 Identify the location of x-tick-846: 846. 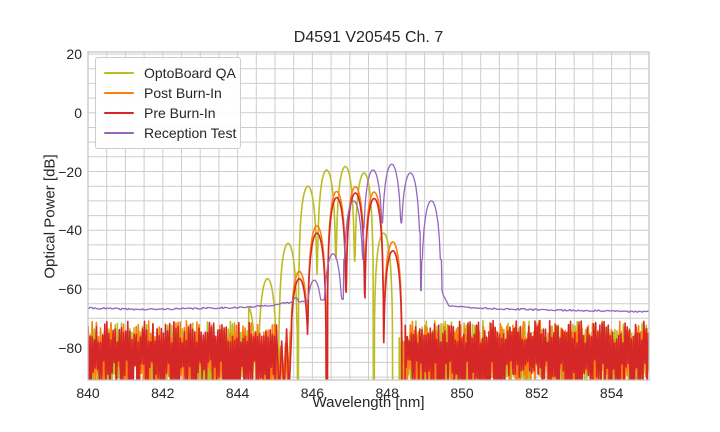
(312, 393).